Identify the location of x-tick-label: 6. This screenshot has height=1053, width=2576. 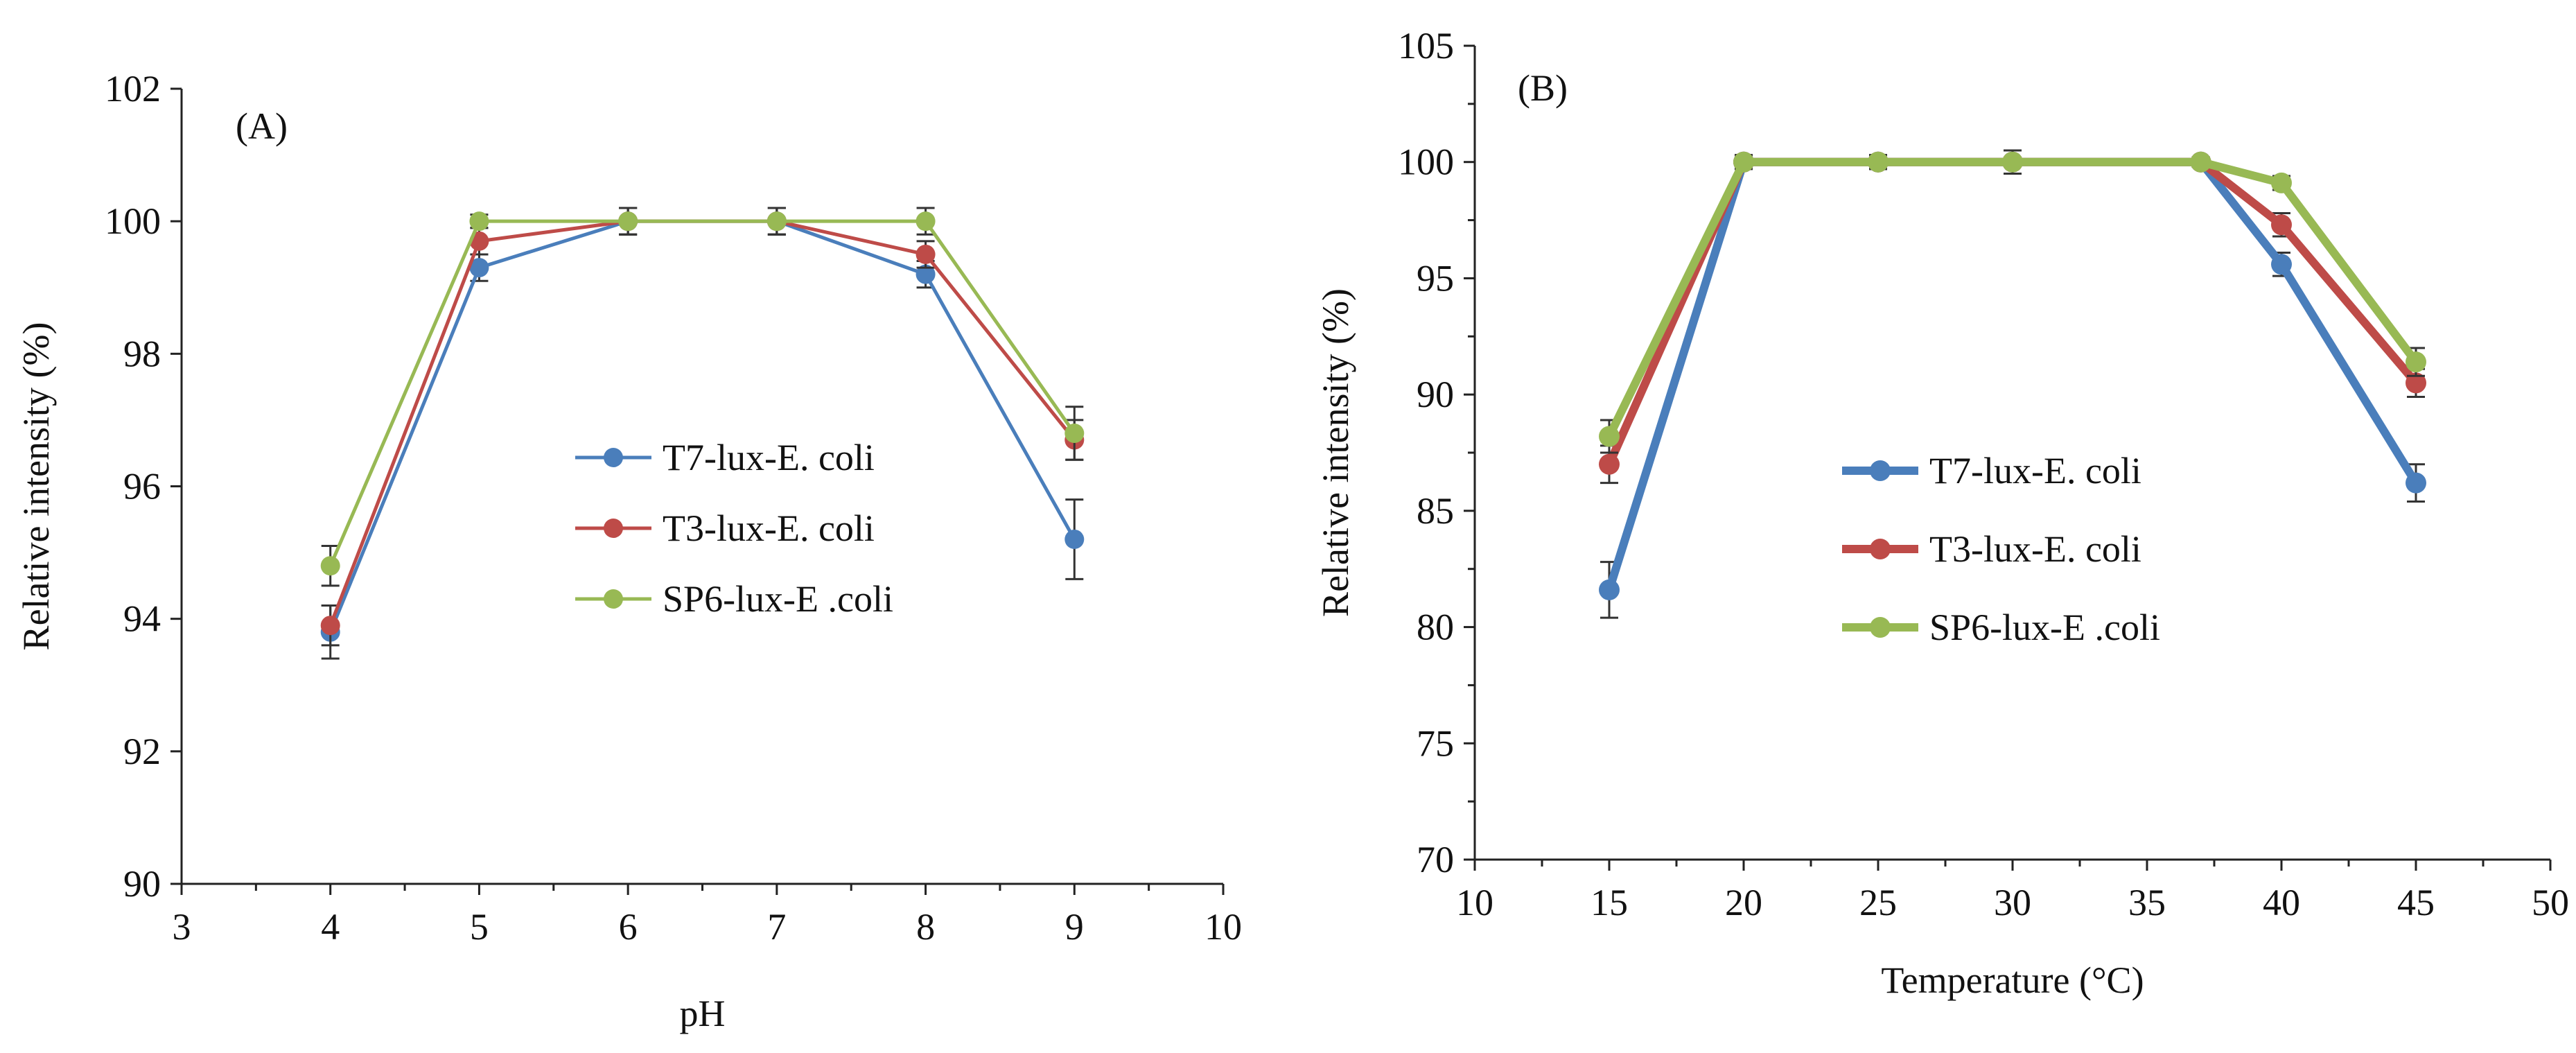
(628, 927).